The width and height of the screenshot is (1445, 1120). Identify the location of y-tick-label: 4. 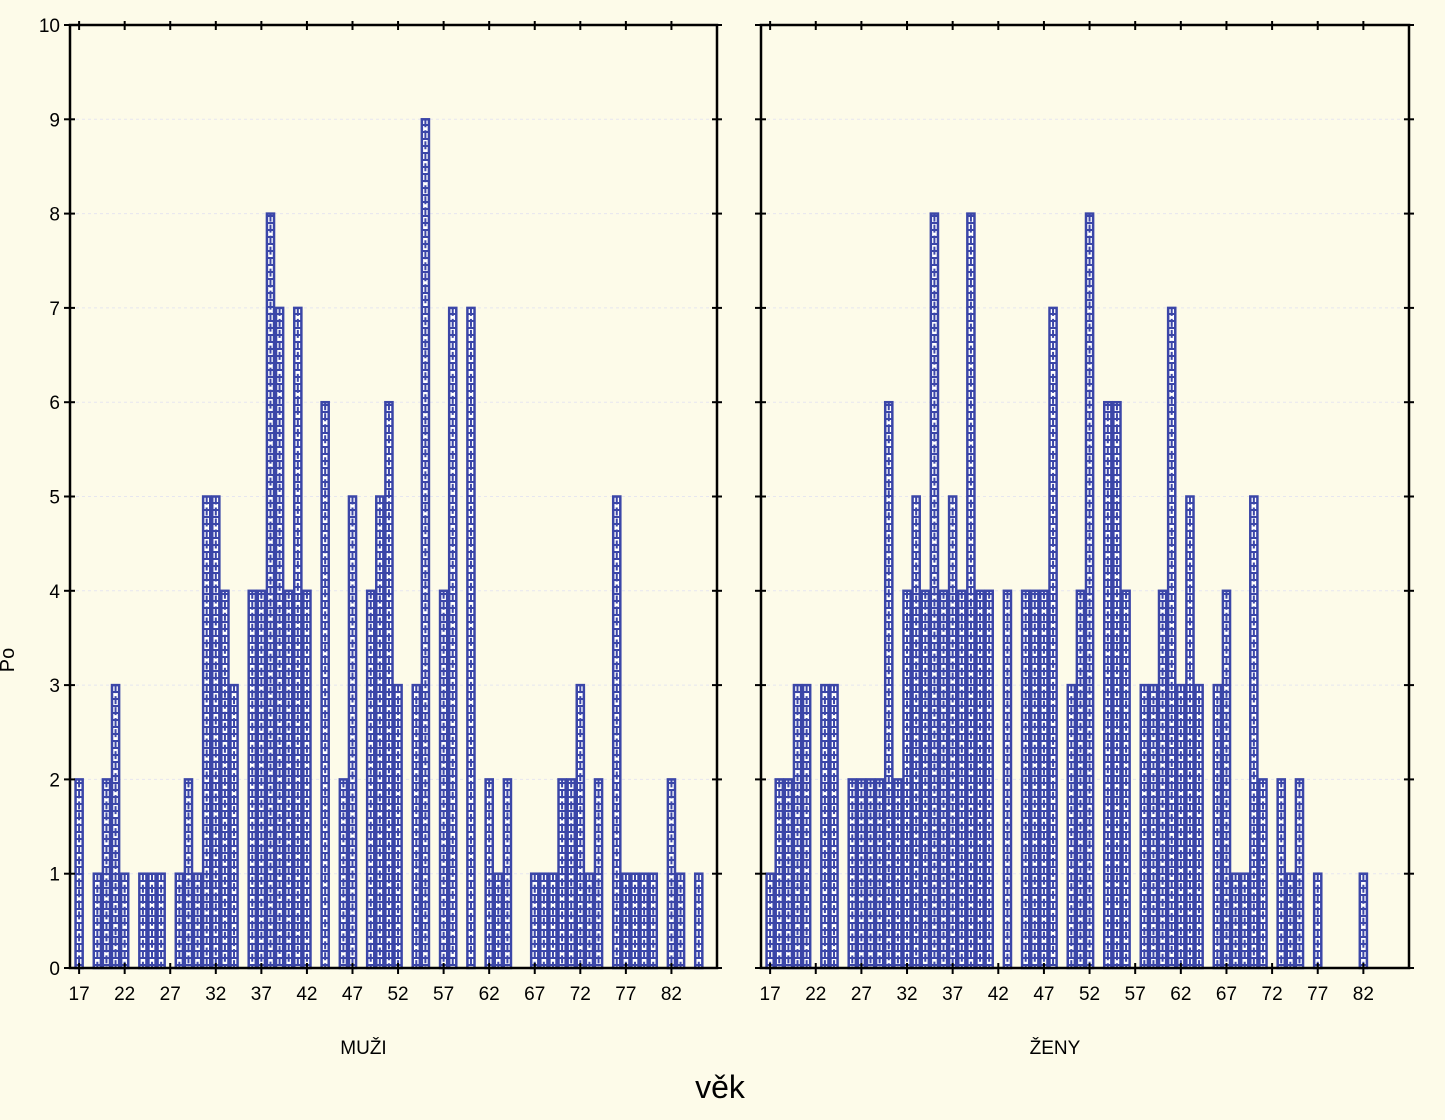
(54, 592).